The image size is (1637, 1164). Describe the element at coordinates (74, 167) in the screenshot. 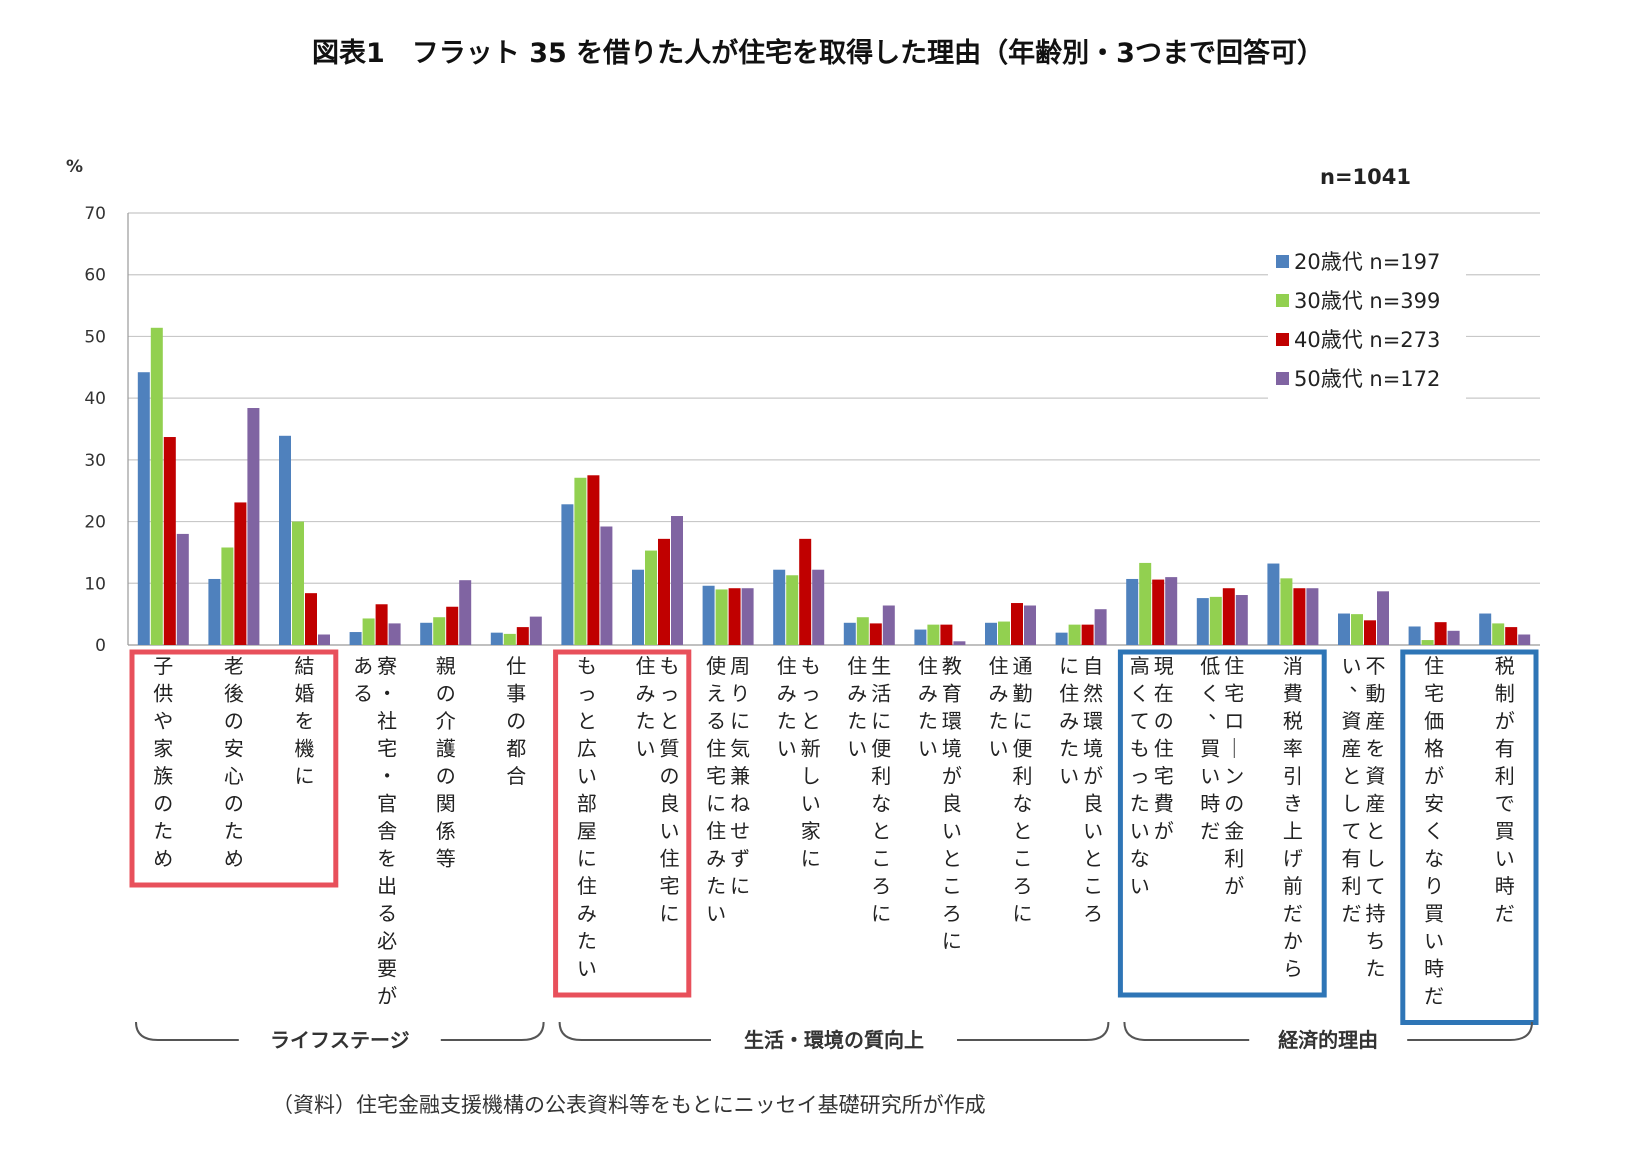

I see `y-axis-unit: %` at that location.